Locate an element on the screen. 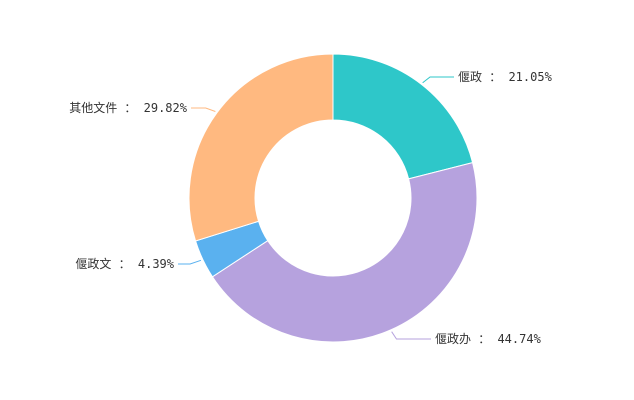  slice-label-4: 其他文件 ： 29.82% is located at coordinates (128, 107).